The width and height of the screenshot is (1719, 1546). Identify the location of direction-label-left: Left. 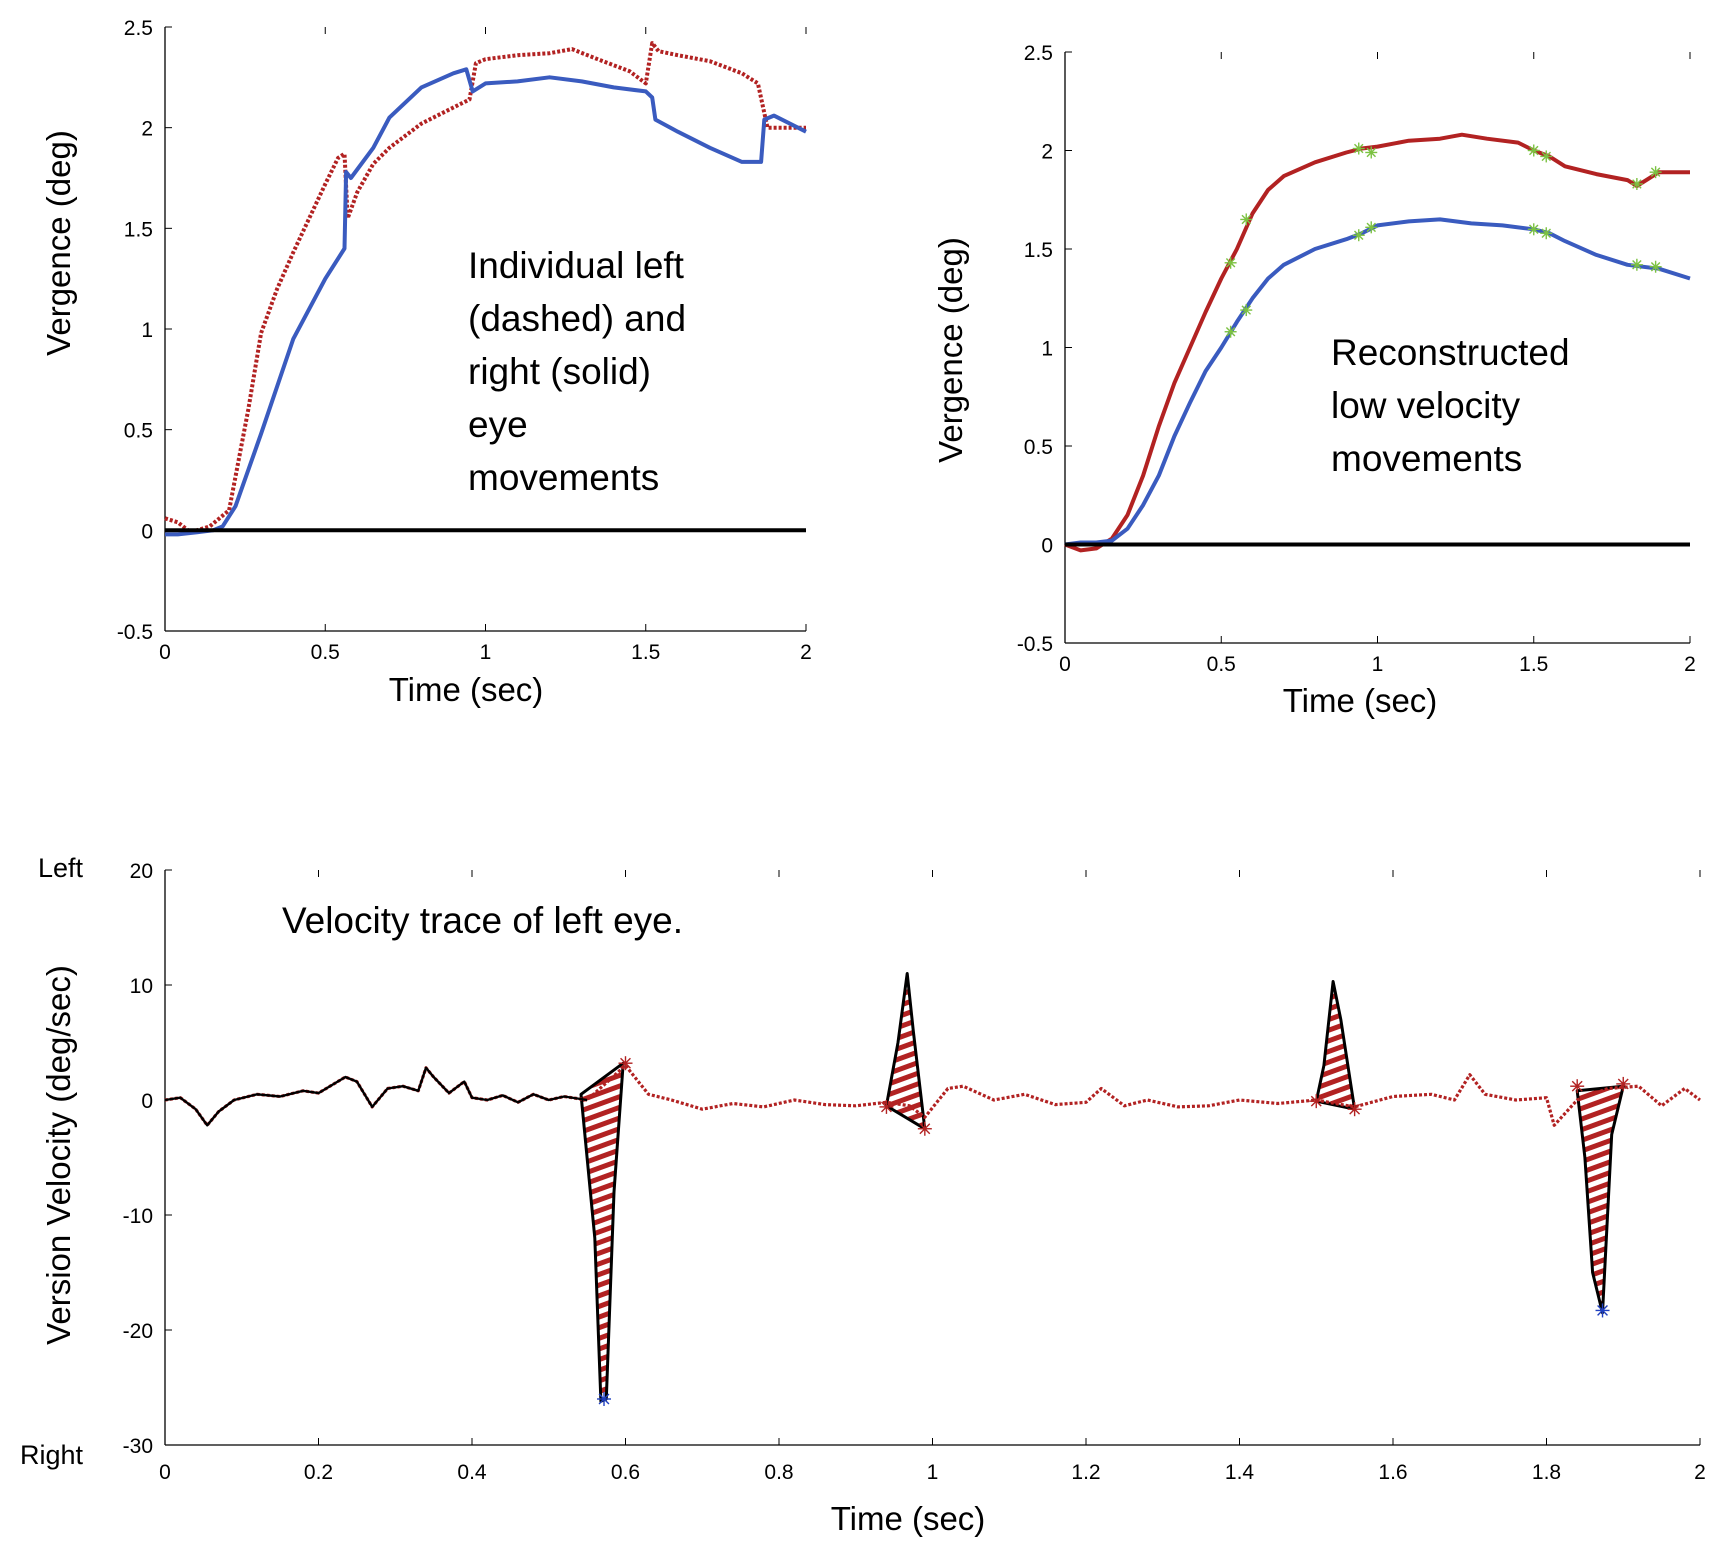
(61, 868).